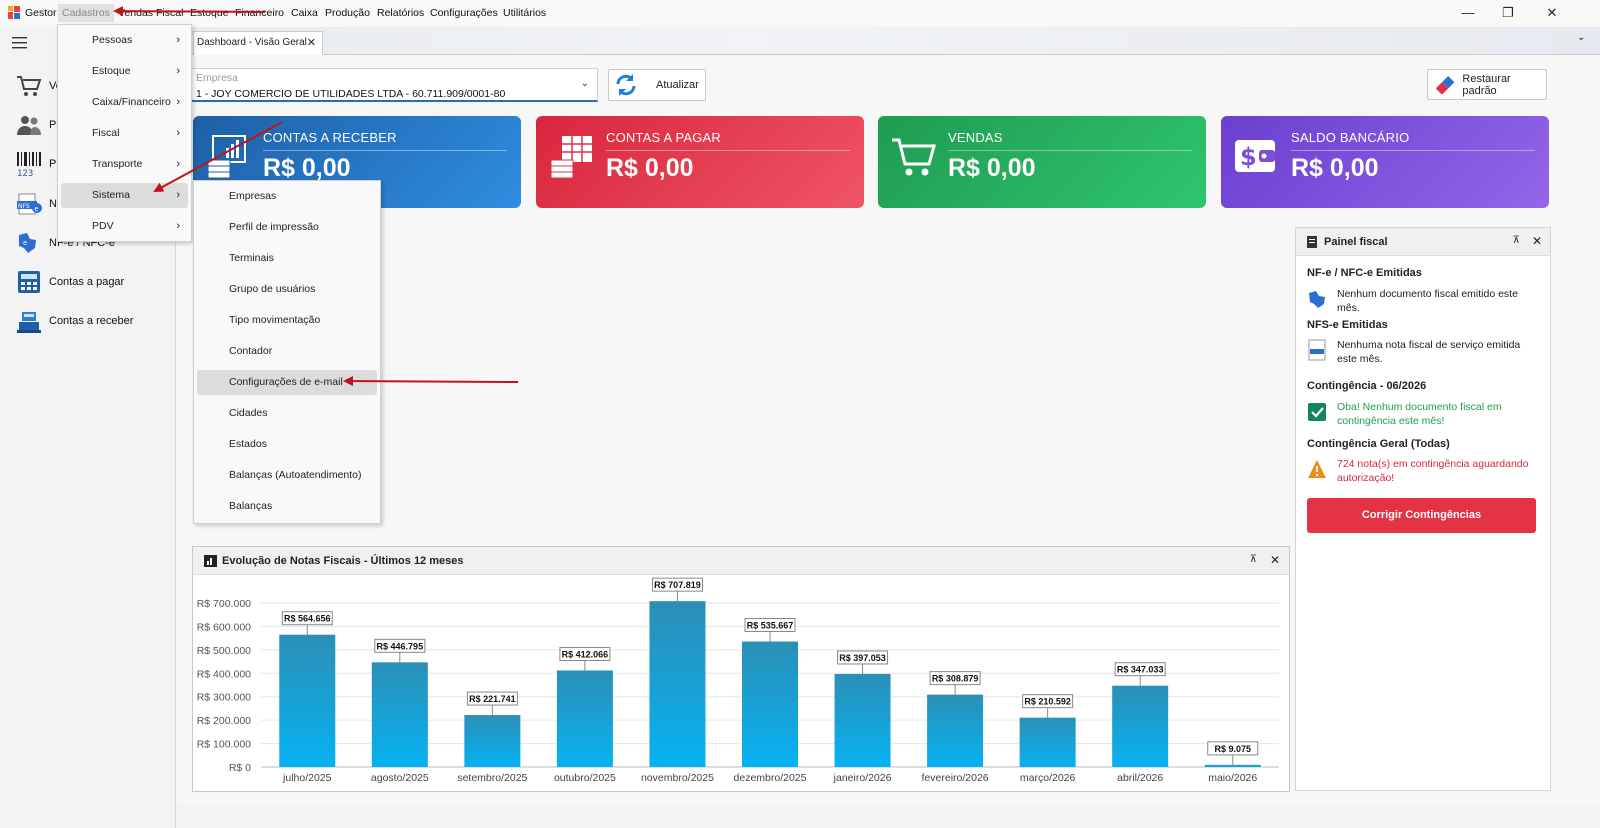 Image resolution: width=1600 pixels, height=828 pixels. What do you see at coordinates (124, 195) in the screenshot?
I see `menu-item-sistema: Sistema ›` at bounding box center [124, 195].